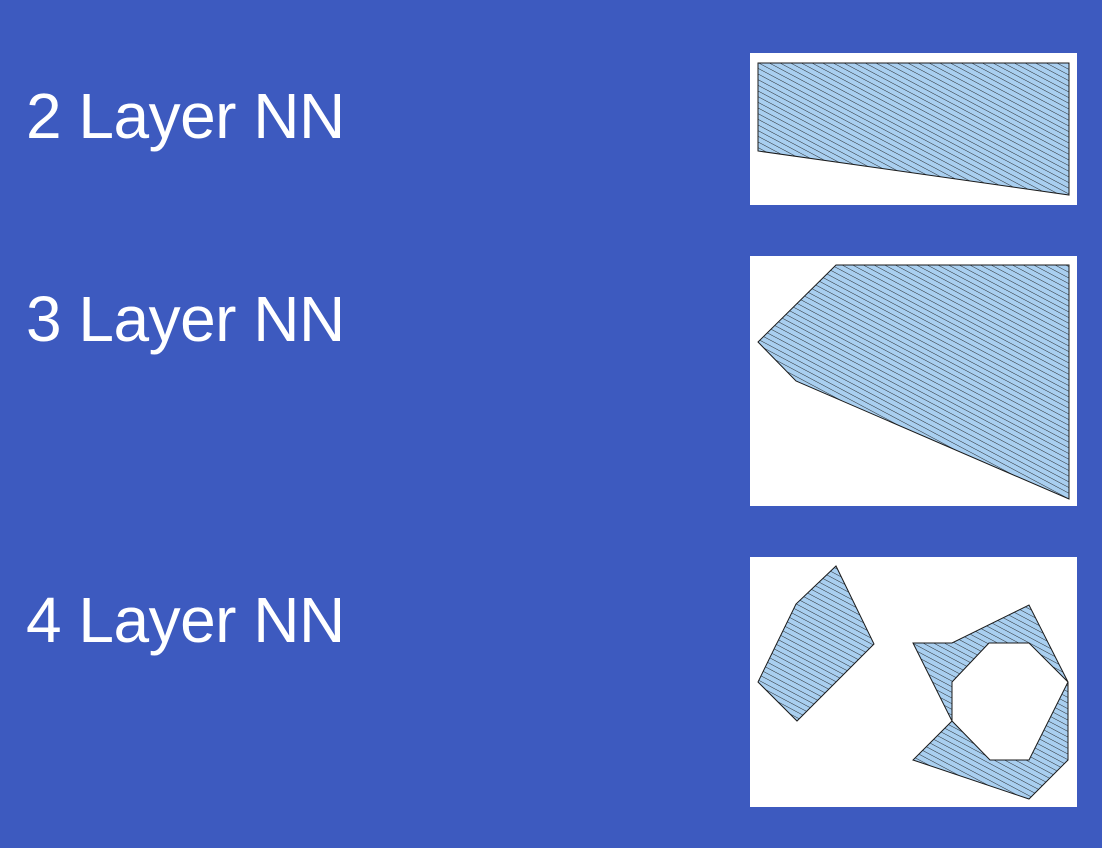  I want to click on convex-region, so click(913, 382).